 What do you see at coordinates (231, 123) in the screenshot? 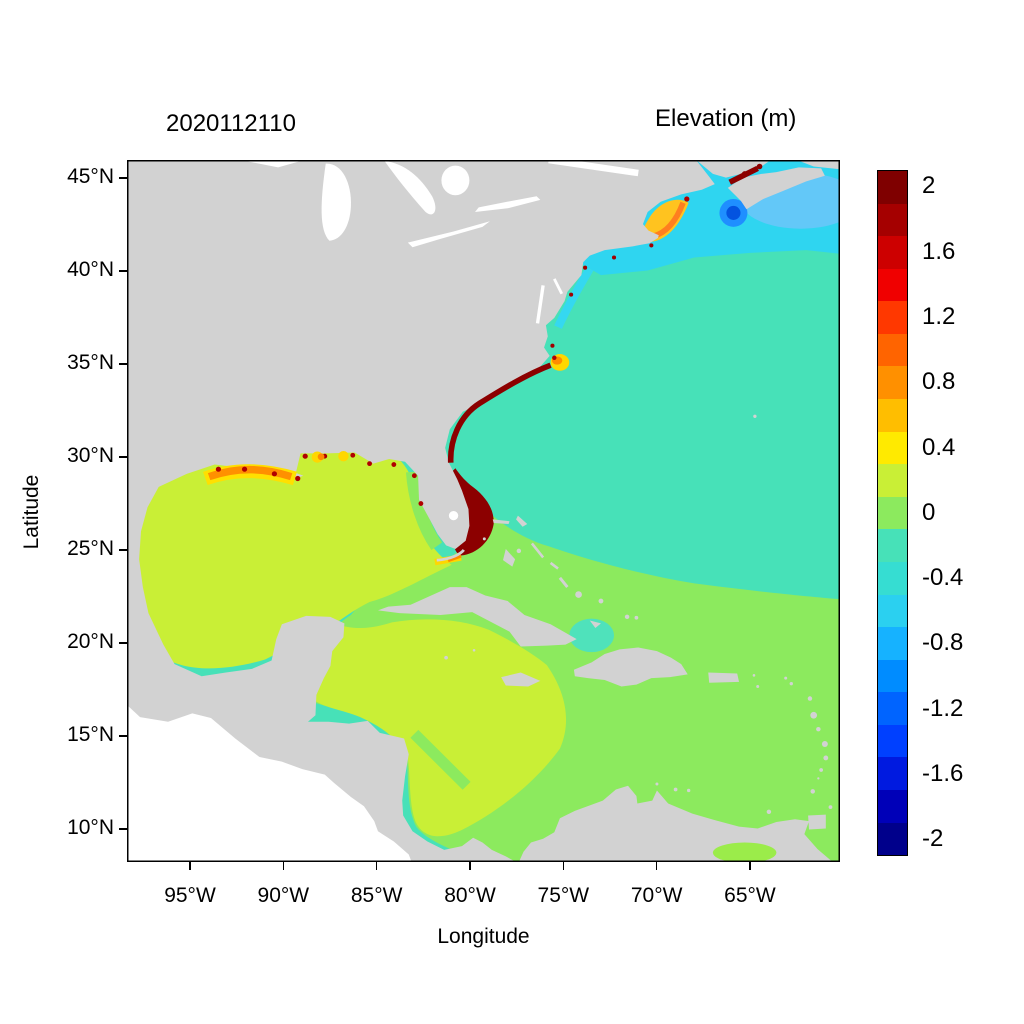
I see `timestamp-title: 2020112110` at bounding box center [231, 123].